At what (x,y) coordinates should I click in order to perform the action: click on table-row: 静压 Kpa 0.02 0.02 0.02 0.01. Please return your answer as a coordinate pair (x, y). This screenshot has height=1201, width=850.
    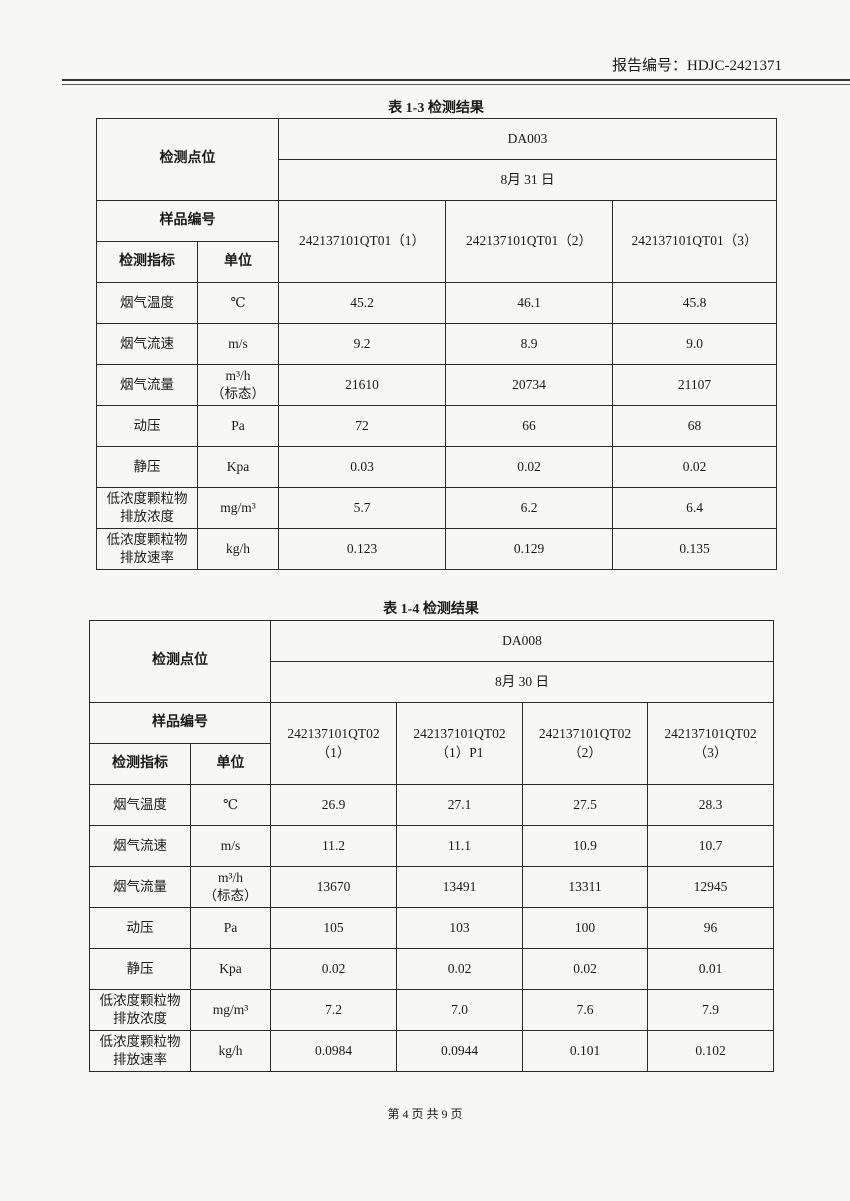
    Looking at the image, I should click on (431, 969).